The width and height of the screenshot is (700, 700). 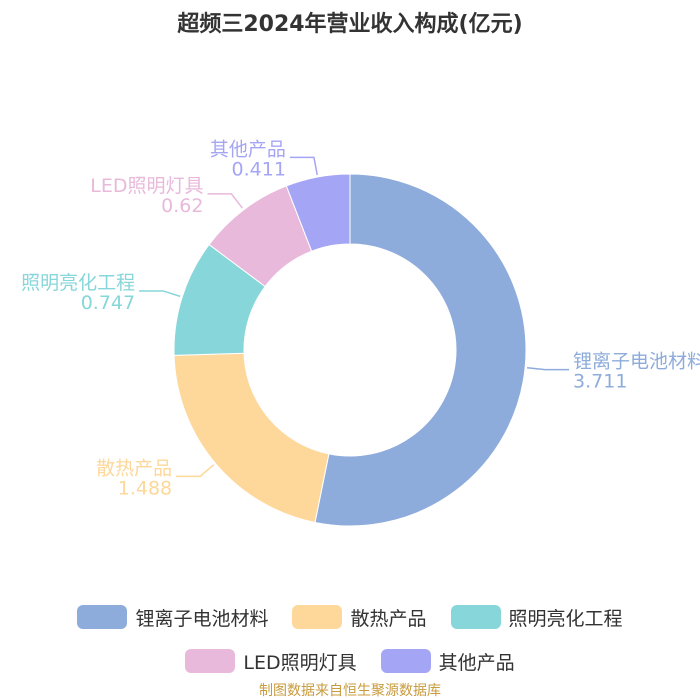 I want to click on legend-swatch-lighting-project, so click(x=475, y=617).